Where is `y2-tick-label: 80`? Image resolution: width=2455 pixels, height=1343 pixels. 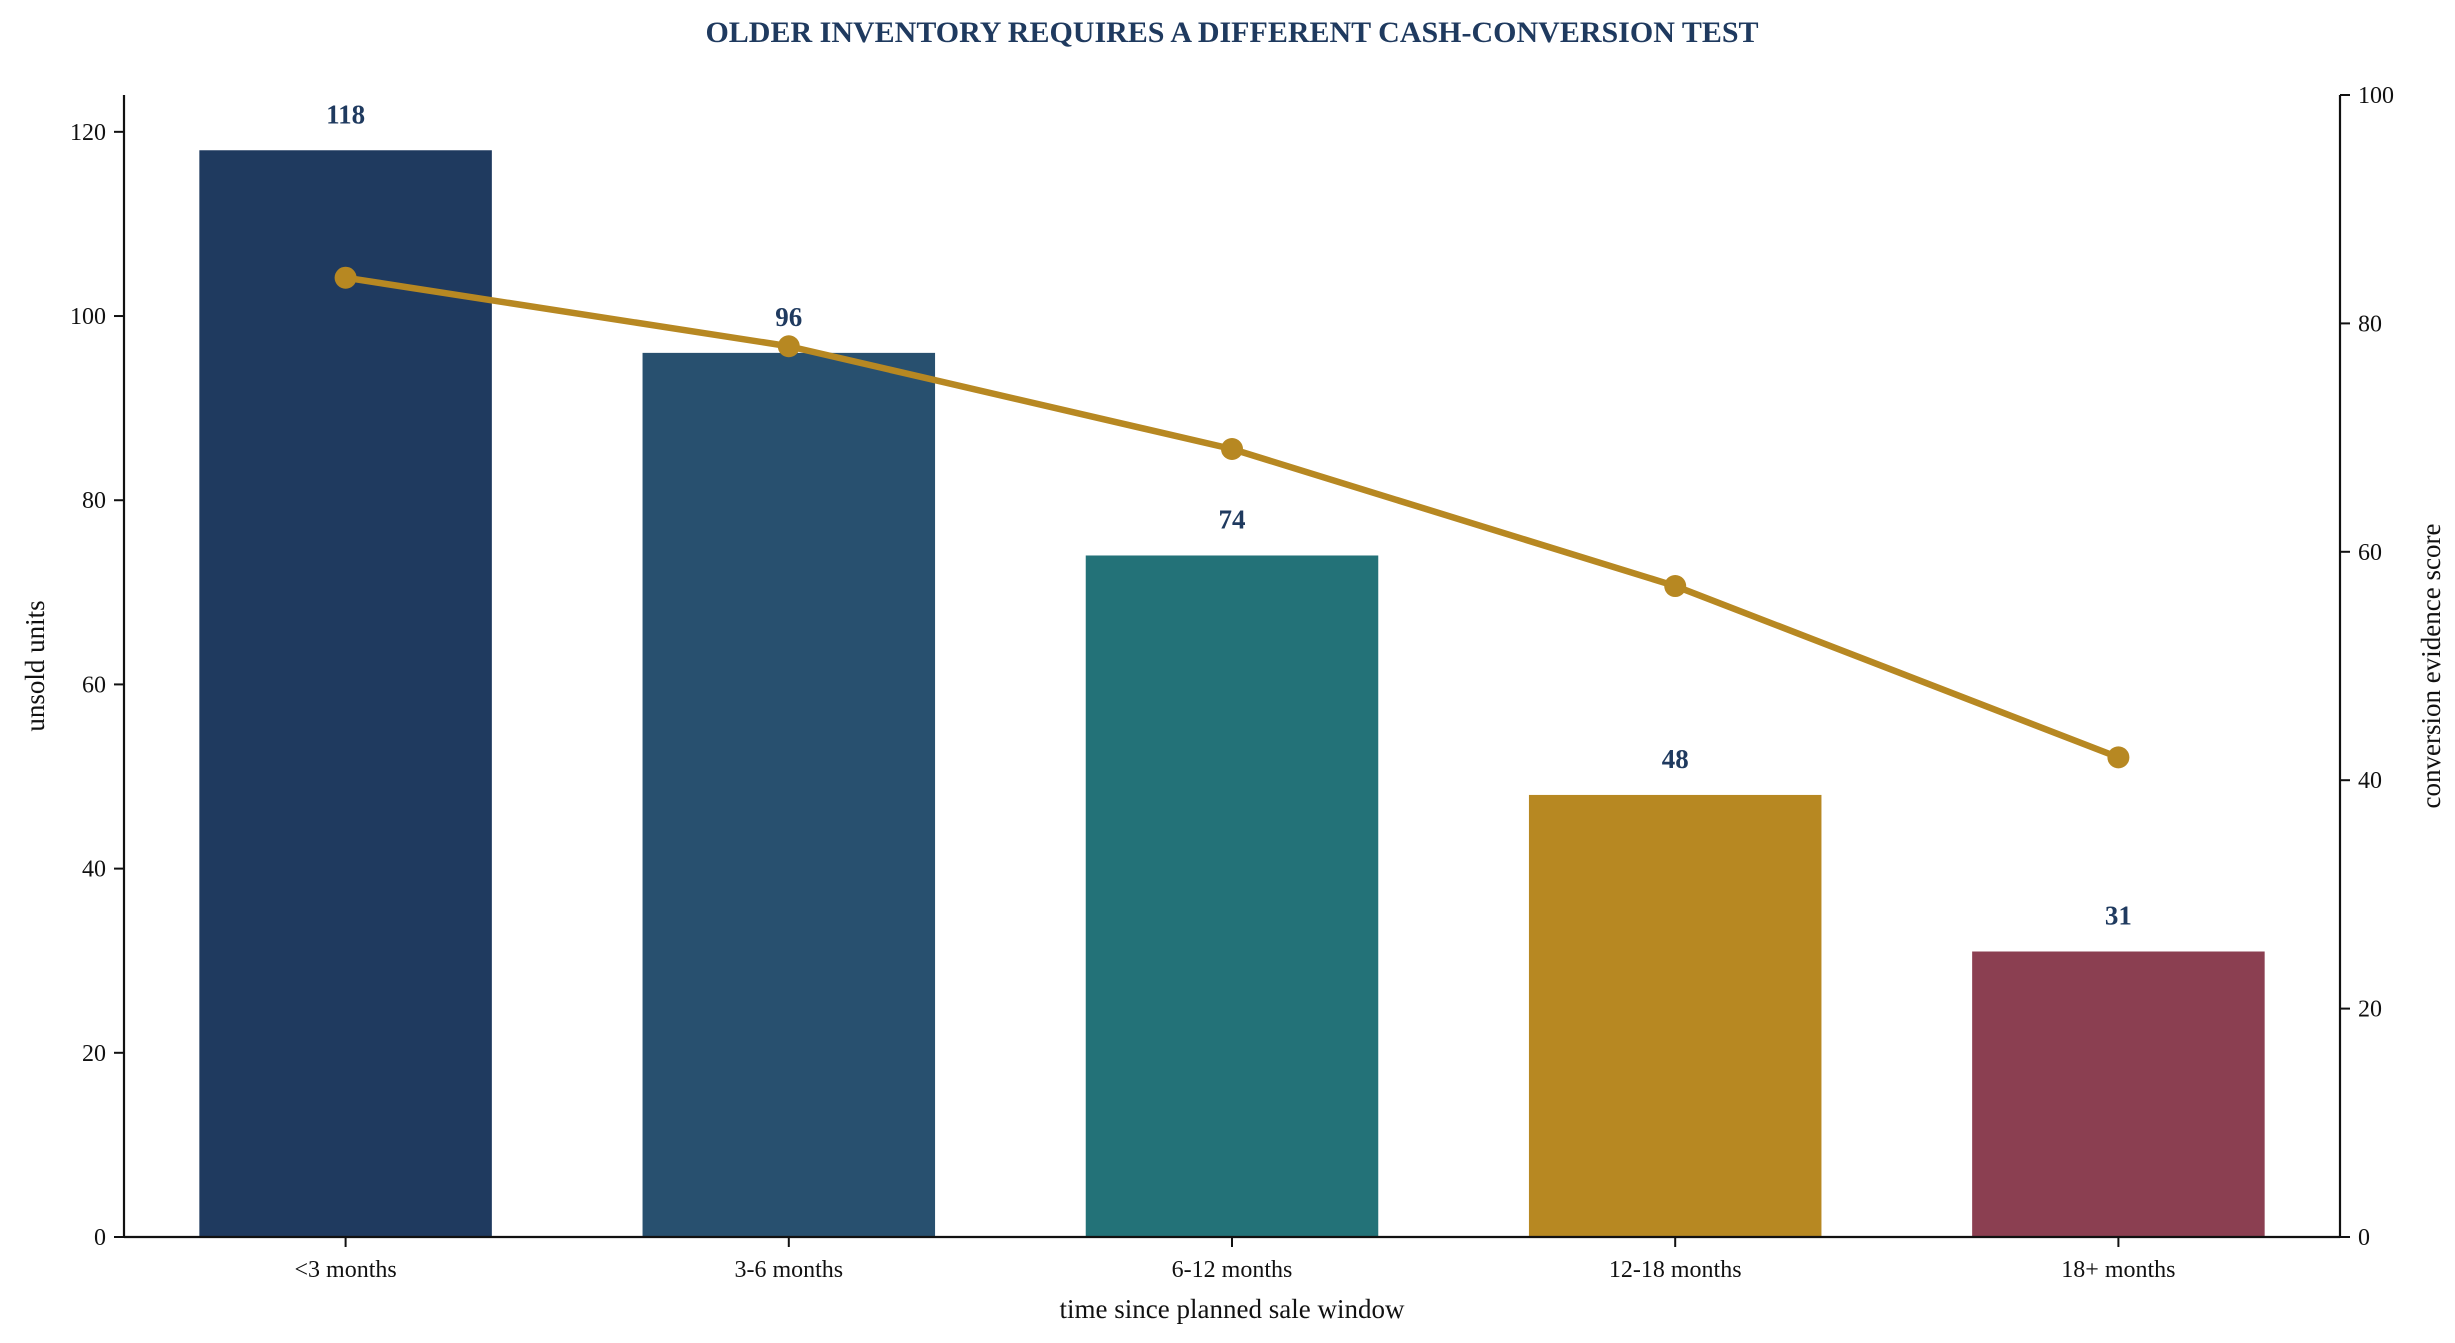 y2-tick-label: 80 is located at coordinates (2370, 324).